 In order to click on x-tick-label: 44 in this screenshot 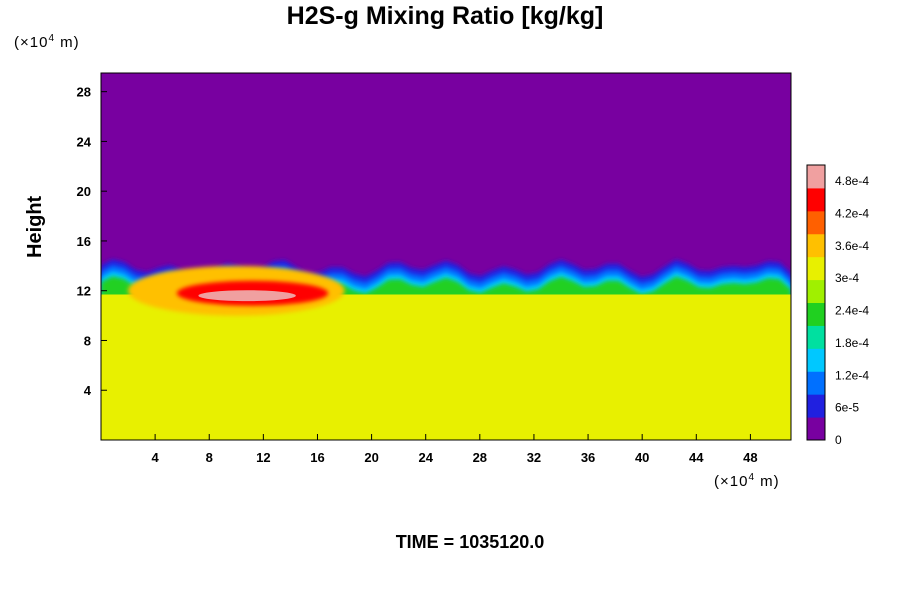, I will do `click(696, 457)`.